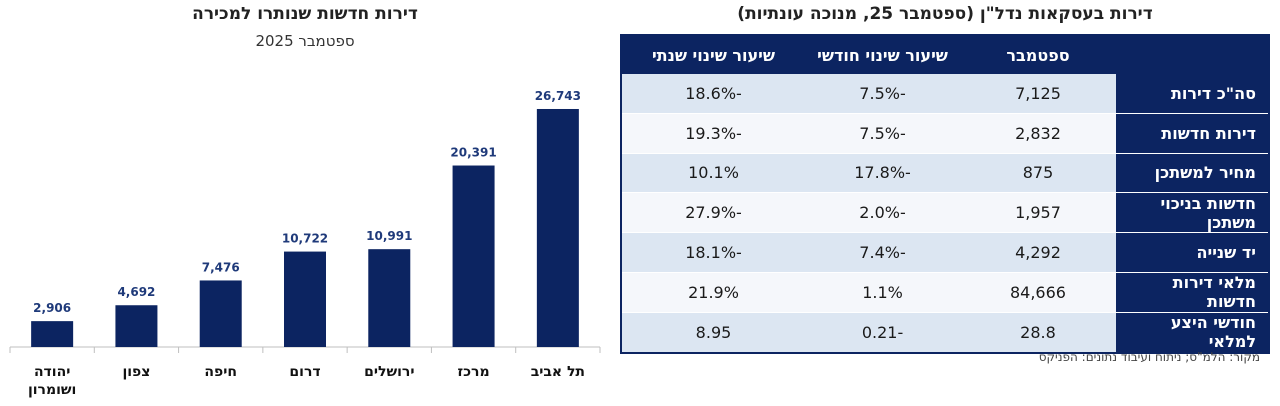 The height and width of the screenshot is (406, 1280). Describe the element at coordinates (713, 133) in the screenshot. I see `cell-annual-change: -19.3%` at that location.